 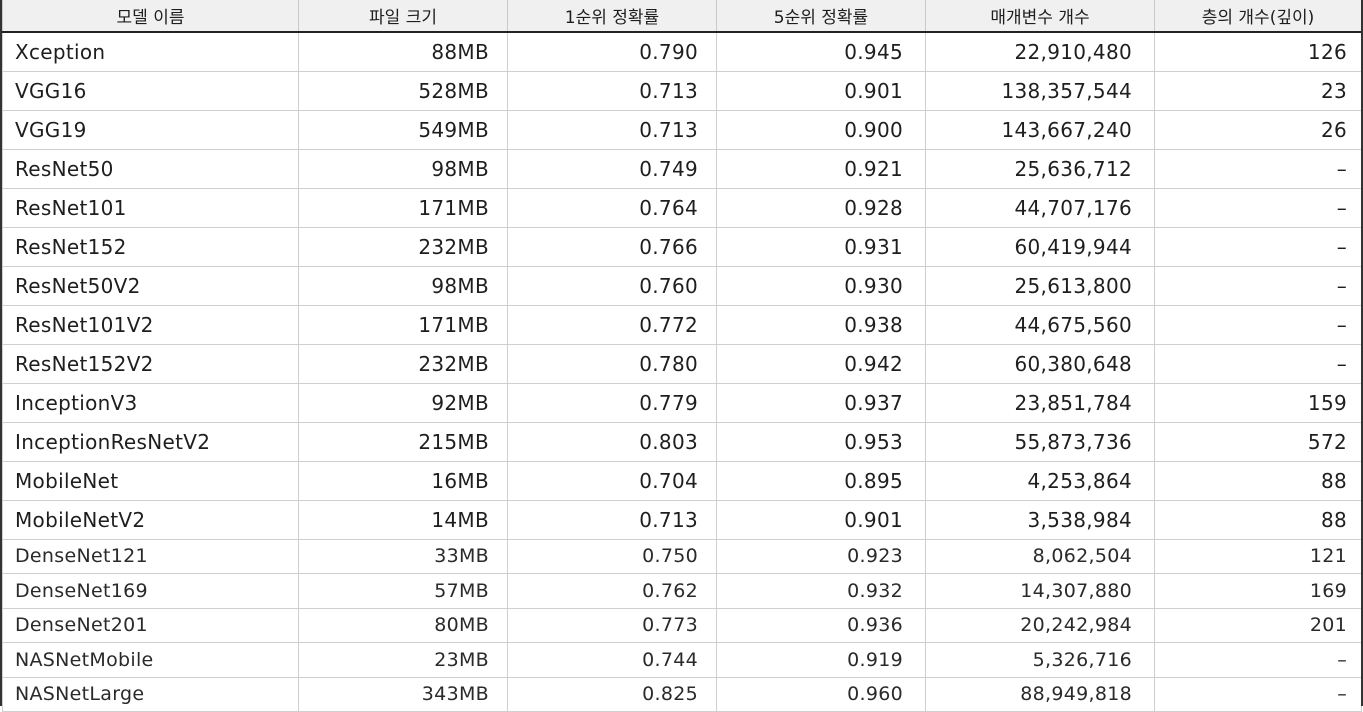 What do you see at coordinates (403, 625) in the screenshot?
I see `file-size-cell: 80MB` at bounding box center [403, 625].